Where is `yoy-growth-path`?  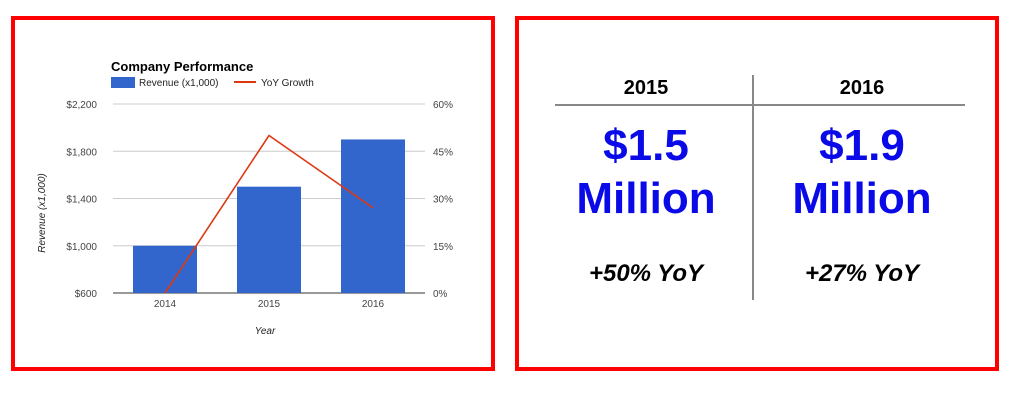 yoy-growth-path is located at coordinates (269, 214).